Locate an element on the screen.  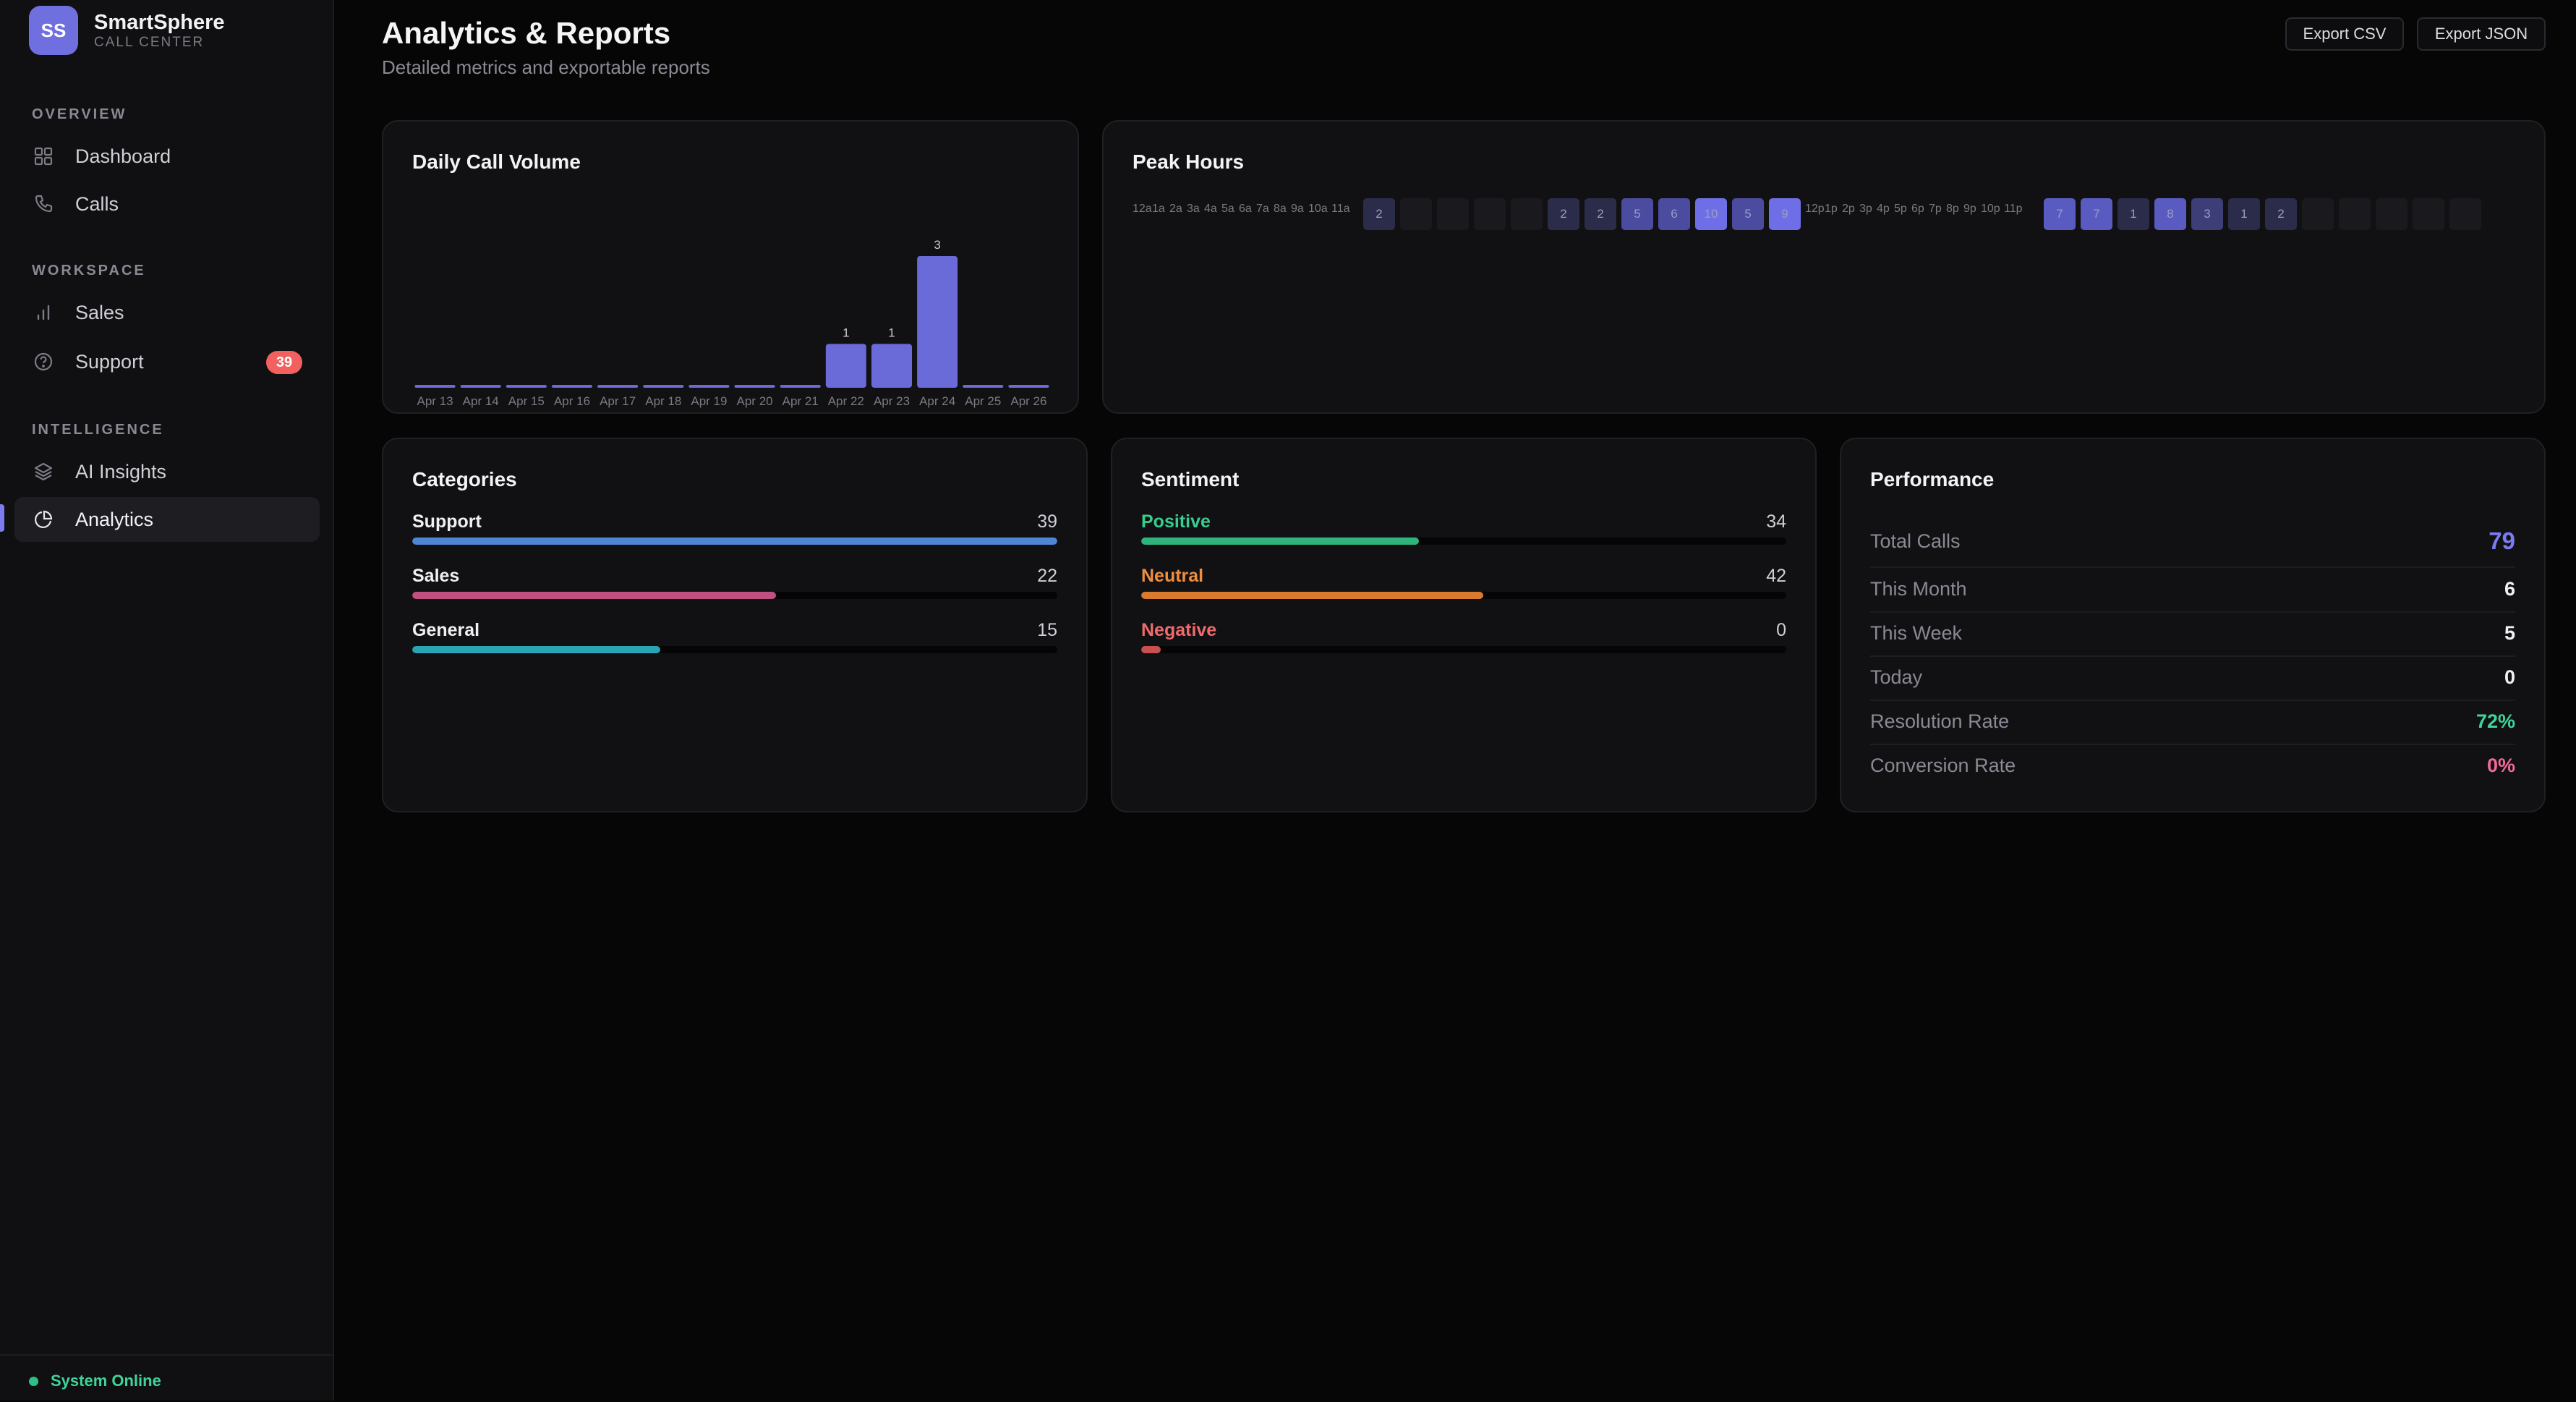
grid-icon is located at coordinates (43, 156).